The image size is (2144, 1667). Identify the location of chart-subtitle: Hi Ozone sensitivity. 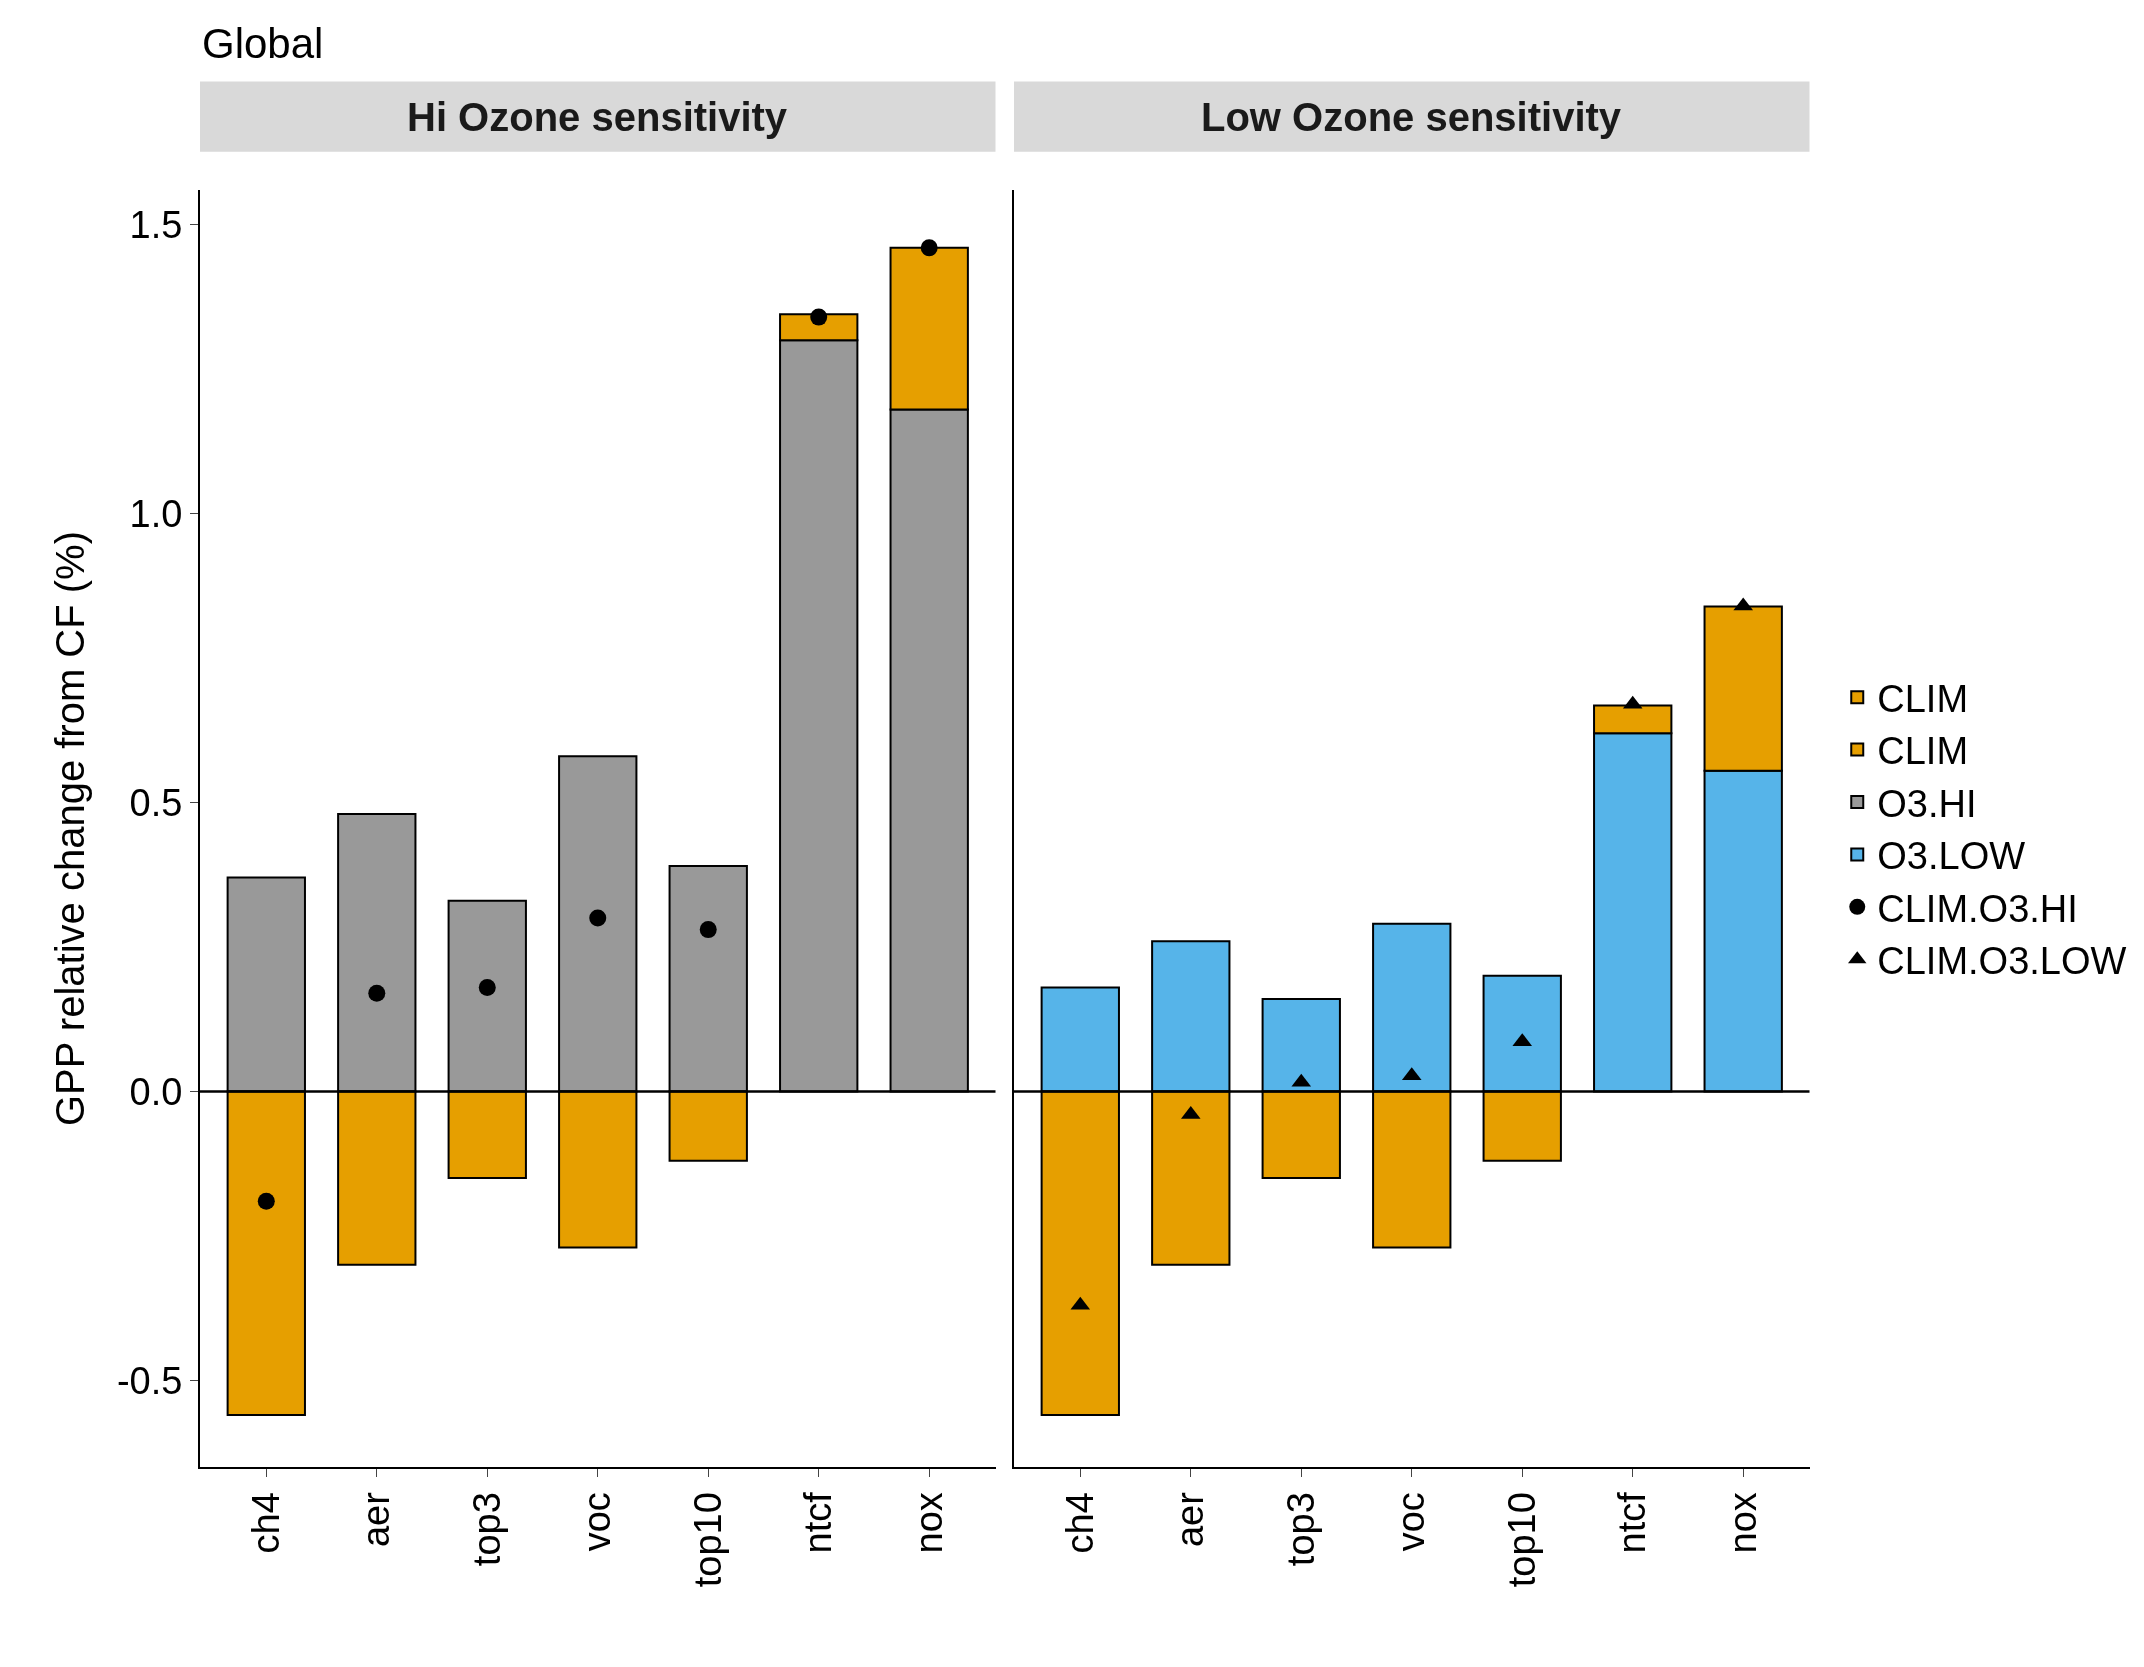
(597, 117).